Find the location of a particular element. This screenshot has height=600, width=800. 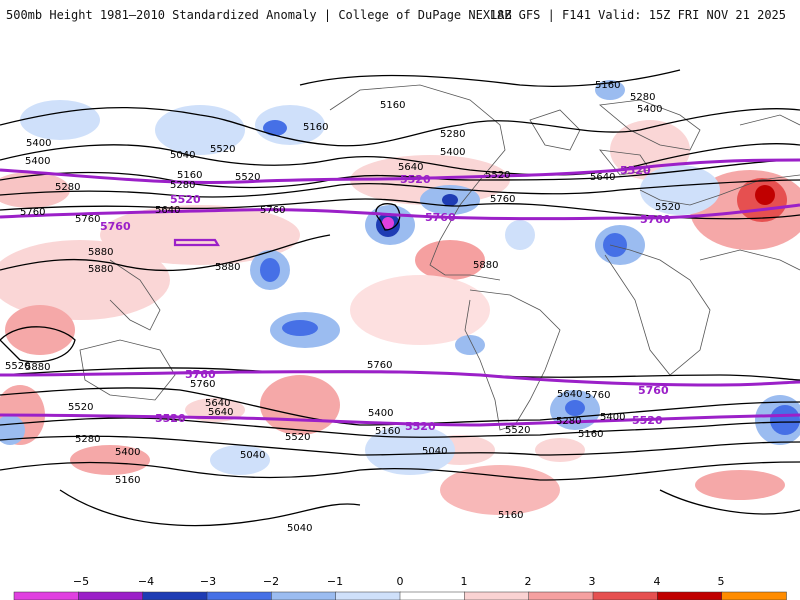

colorbar-label: 1 is located at coordinates (464, 581).